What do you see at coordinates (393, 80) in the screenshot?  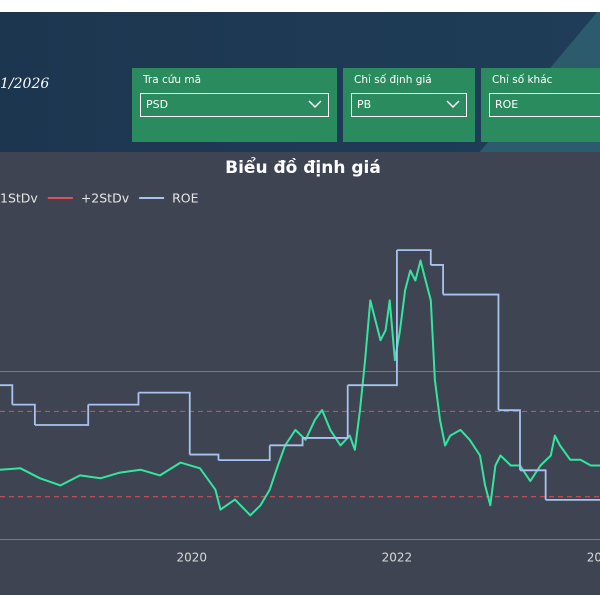 I see `filter-label: Chỉ số định giá` at bounding box center [393, 80].